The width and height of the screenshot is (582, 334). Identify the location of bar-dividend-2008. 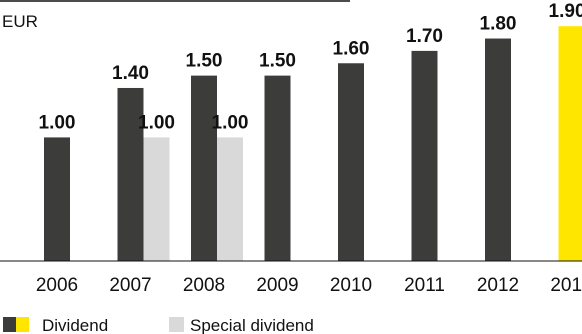
(204, 168).